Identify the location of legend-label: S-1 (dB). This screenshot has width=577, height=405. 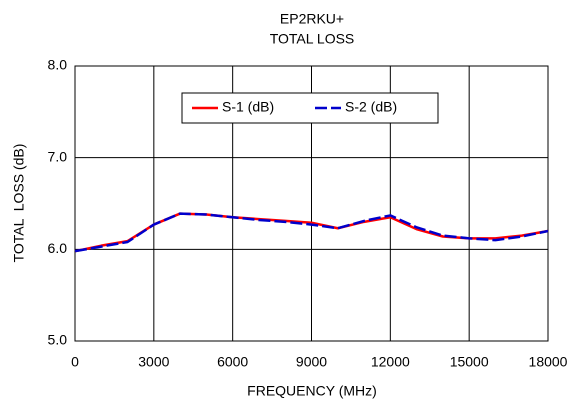
(248, 107).